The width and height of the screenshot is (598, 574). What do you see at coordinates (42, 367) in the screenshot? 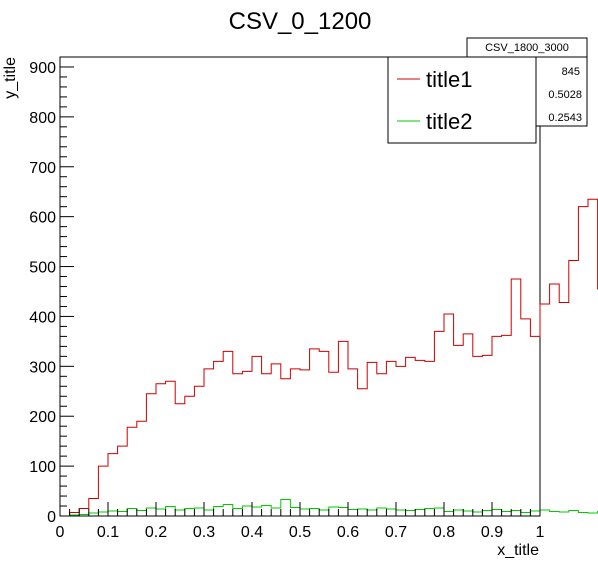
I see `y-tick-label: 300` at bounding box center [42, 367].